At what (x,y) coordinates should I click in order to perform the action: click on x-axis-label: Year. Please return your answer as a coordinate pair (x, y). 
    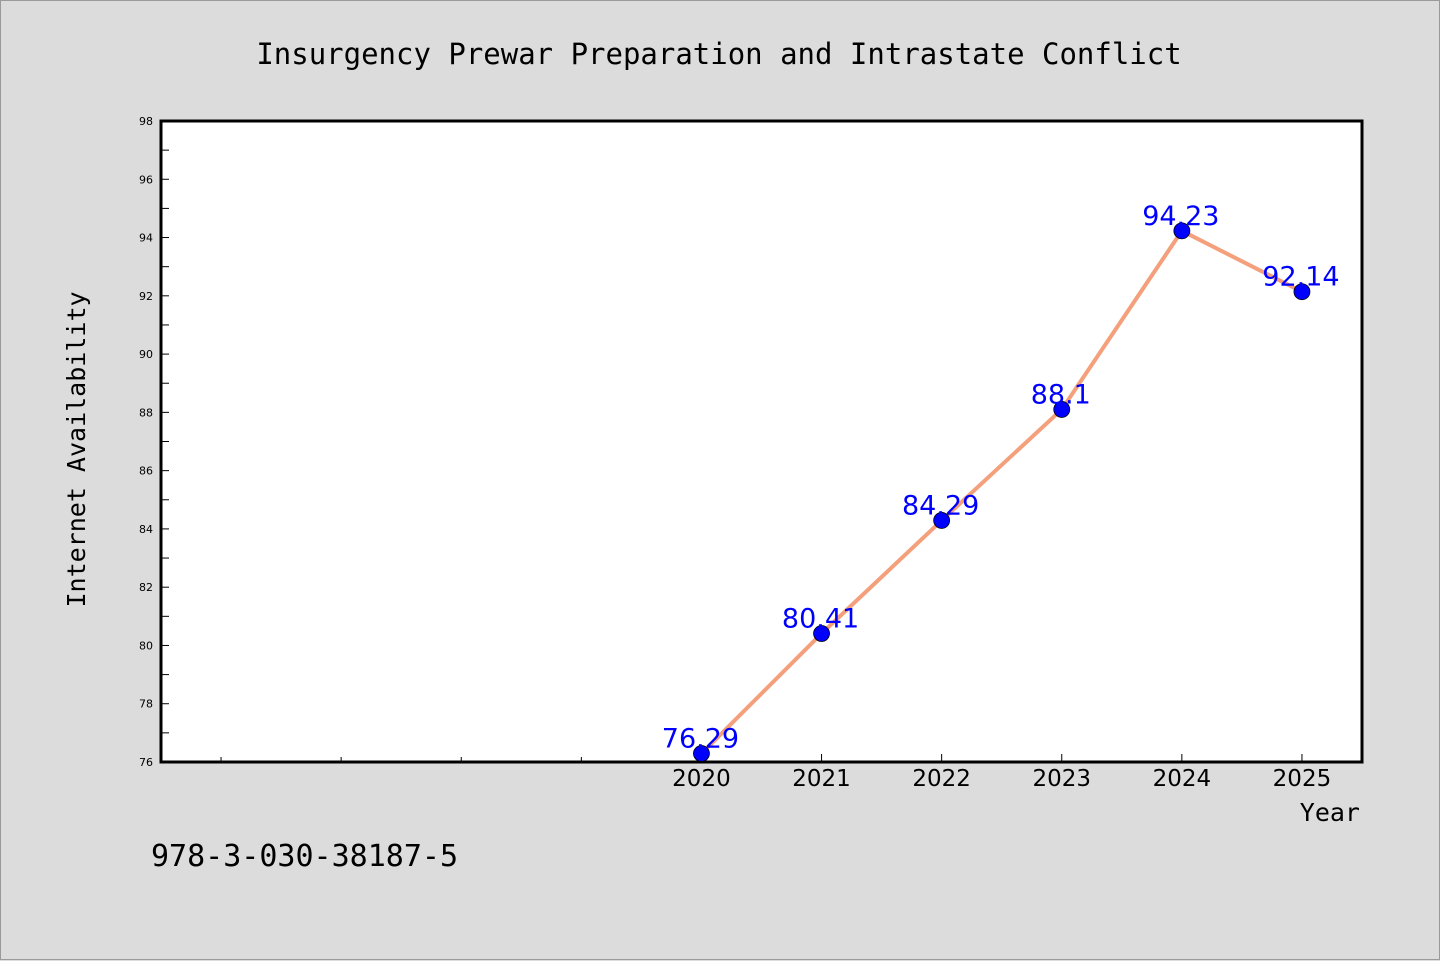
    Looking at the image, I should click on (1330, 812).